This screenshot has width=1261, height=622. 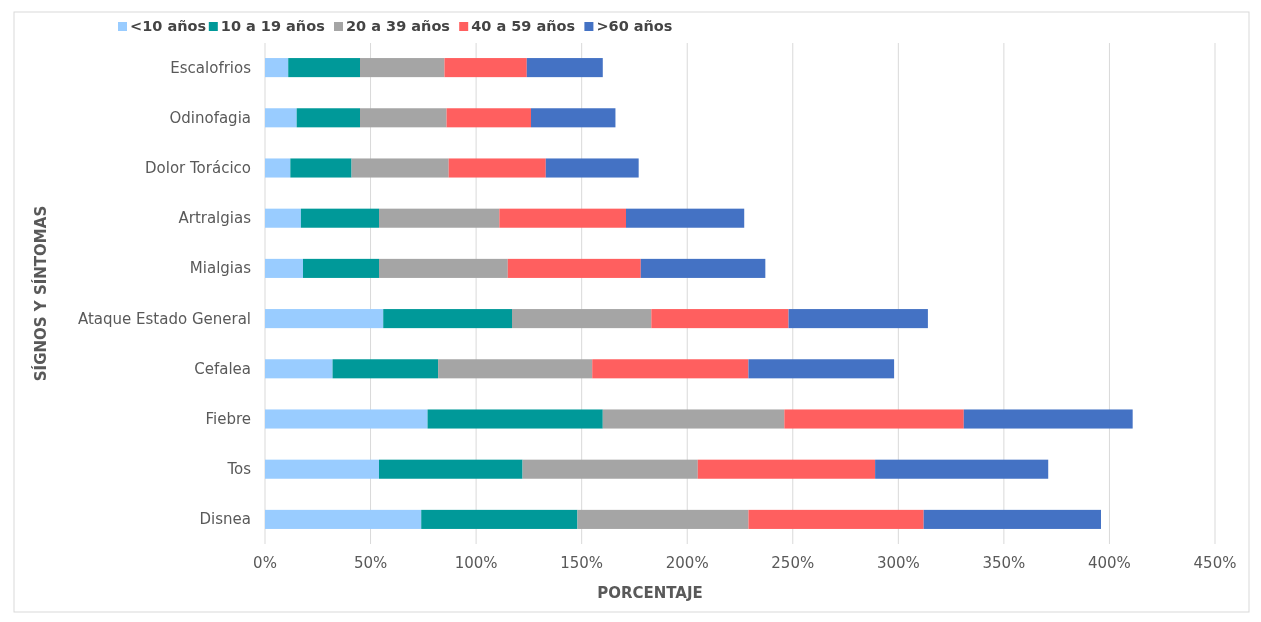 What do you see at coordinates (582, 563) in the screenshot?
I see `x-tick-label: 150%` at bounding box center [582, 563].